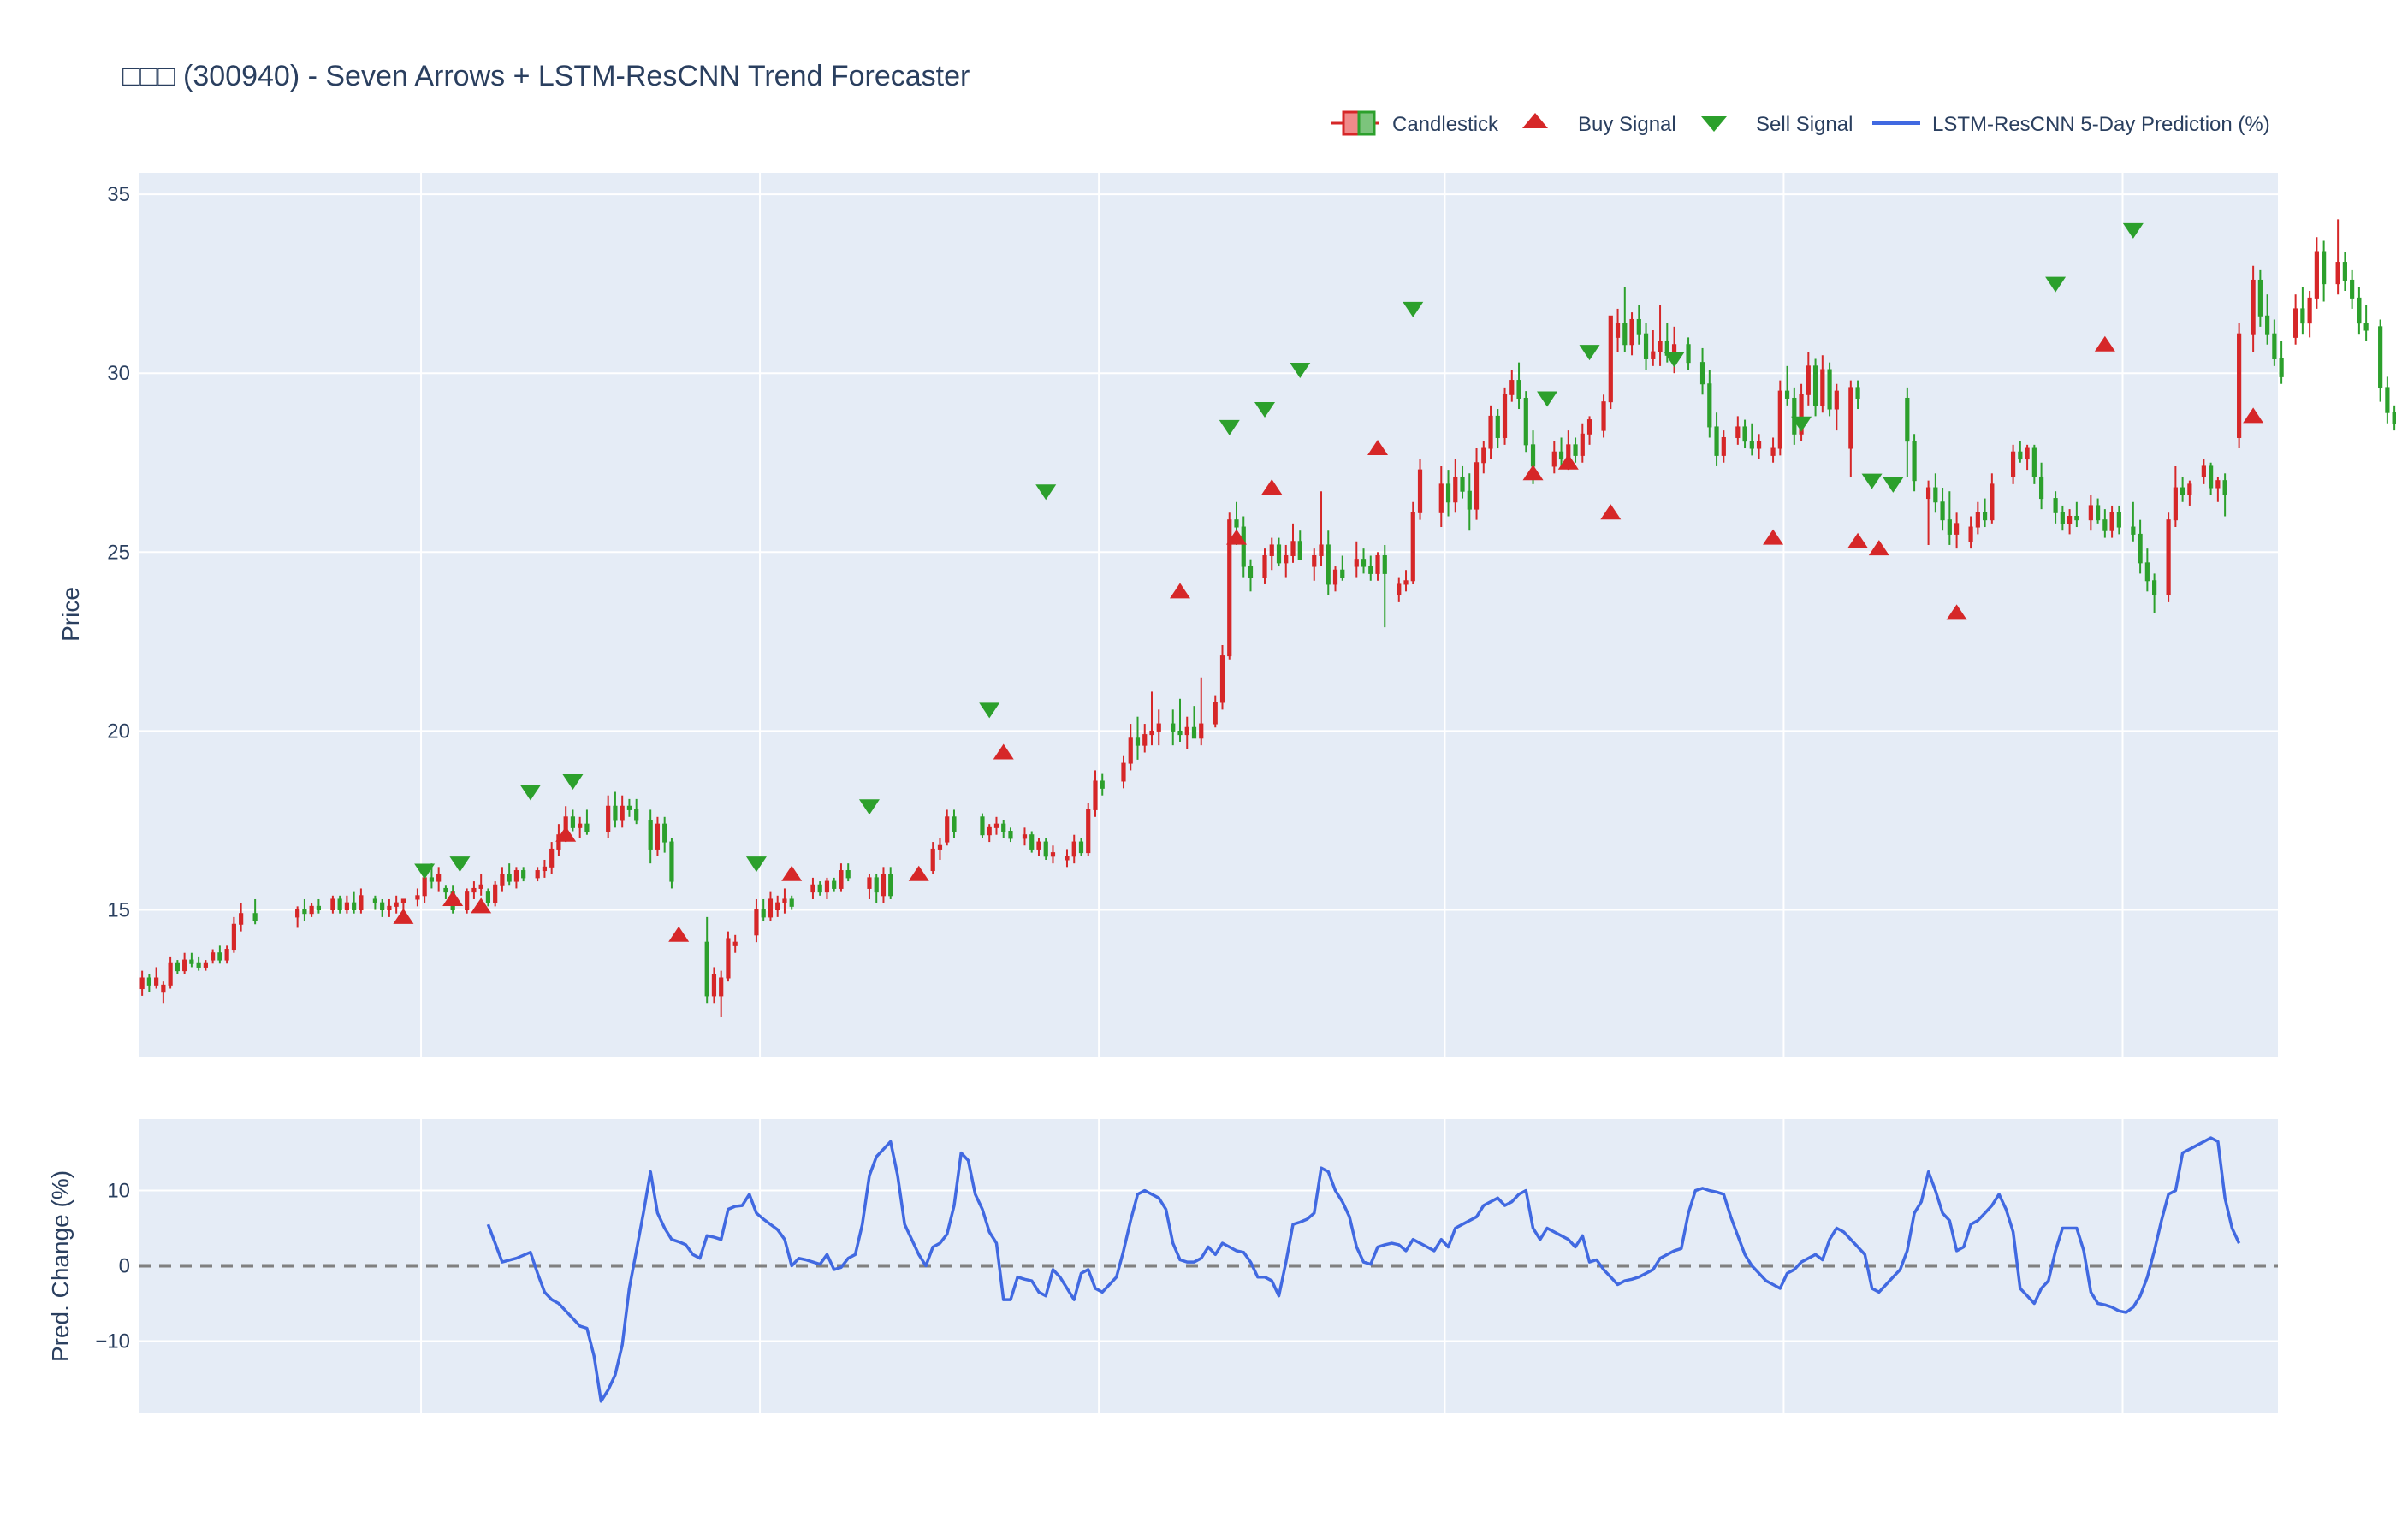 Image resolution: width=2396 pixels, height=1540 pixels. Describe the element at coordinates (1777, 124) in the screenshot. I see `legend-item-sell-signal: Sell Signal` at that location.